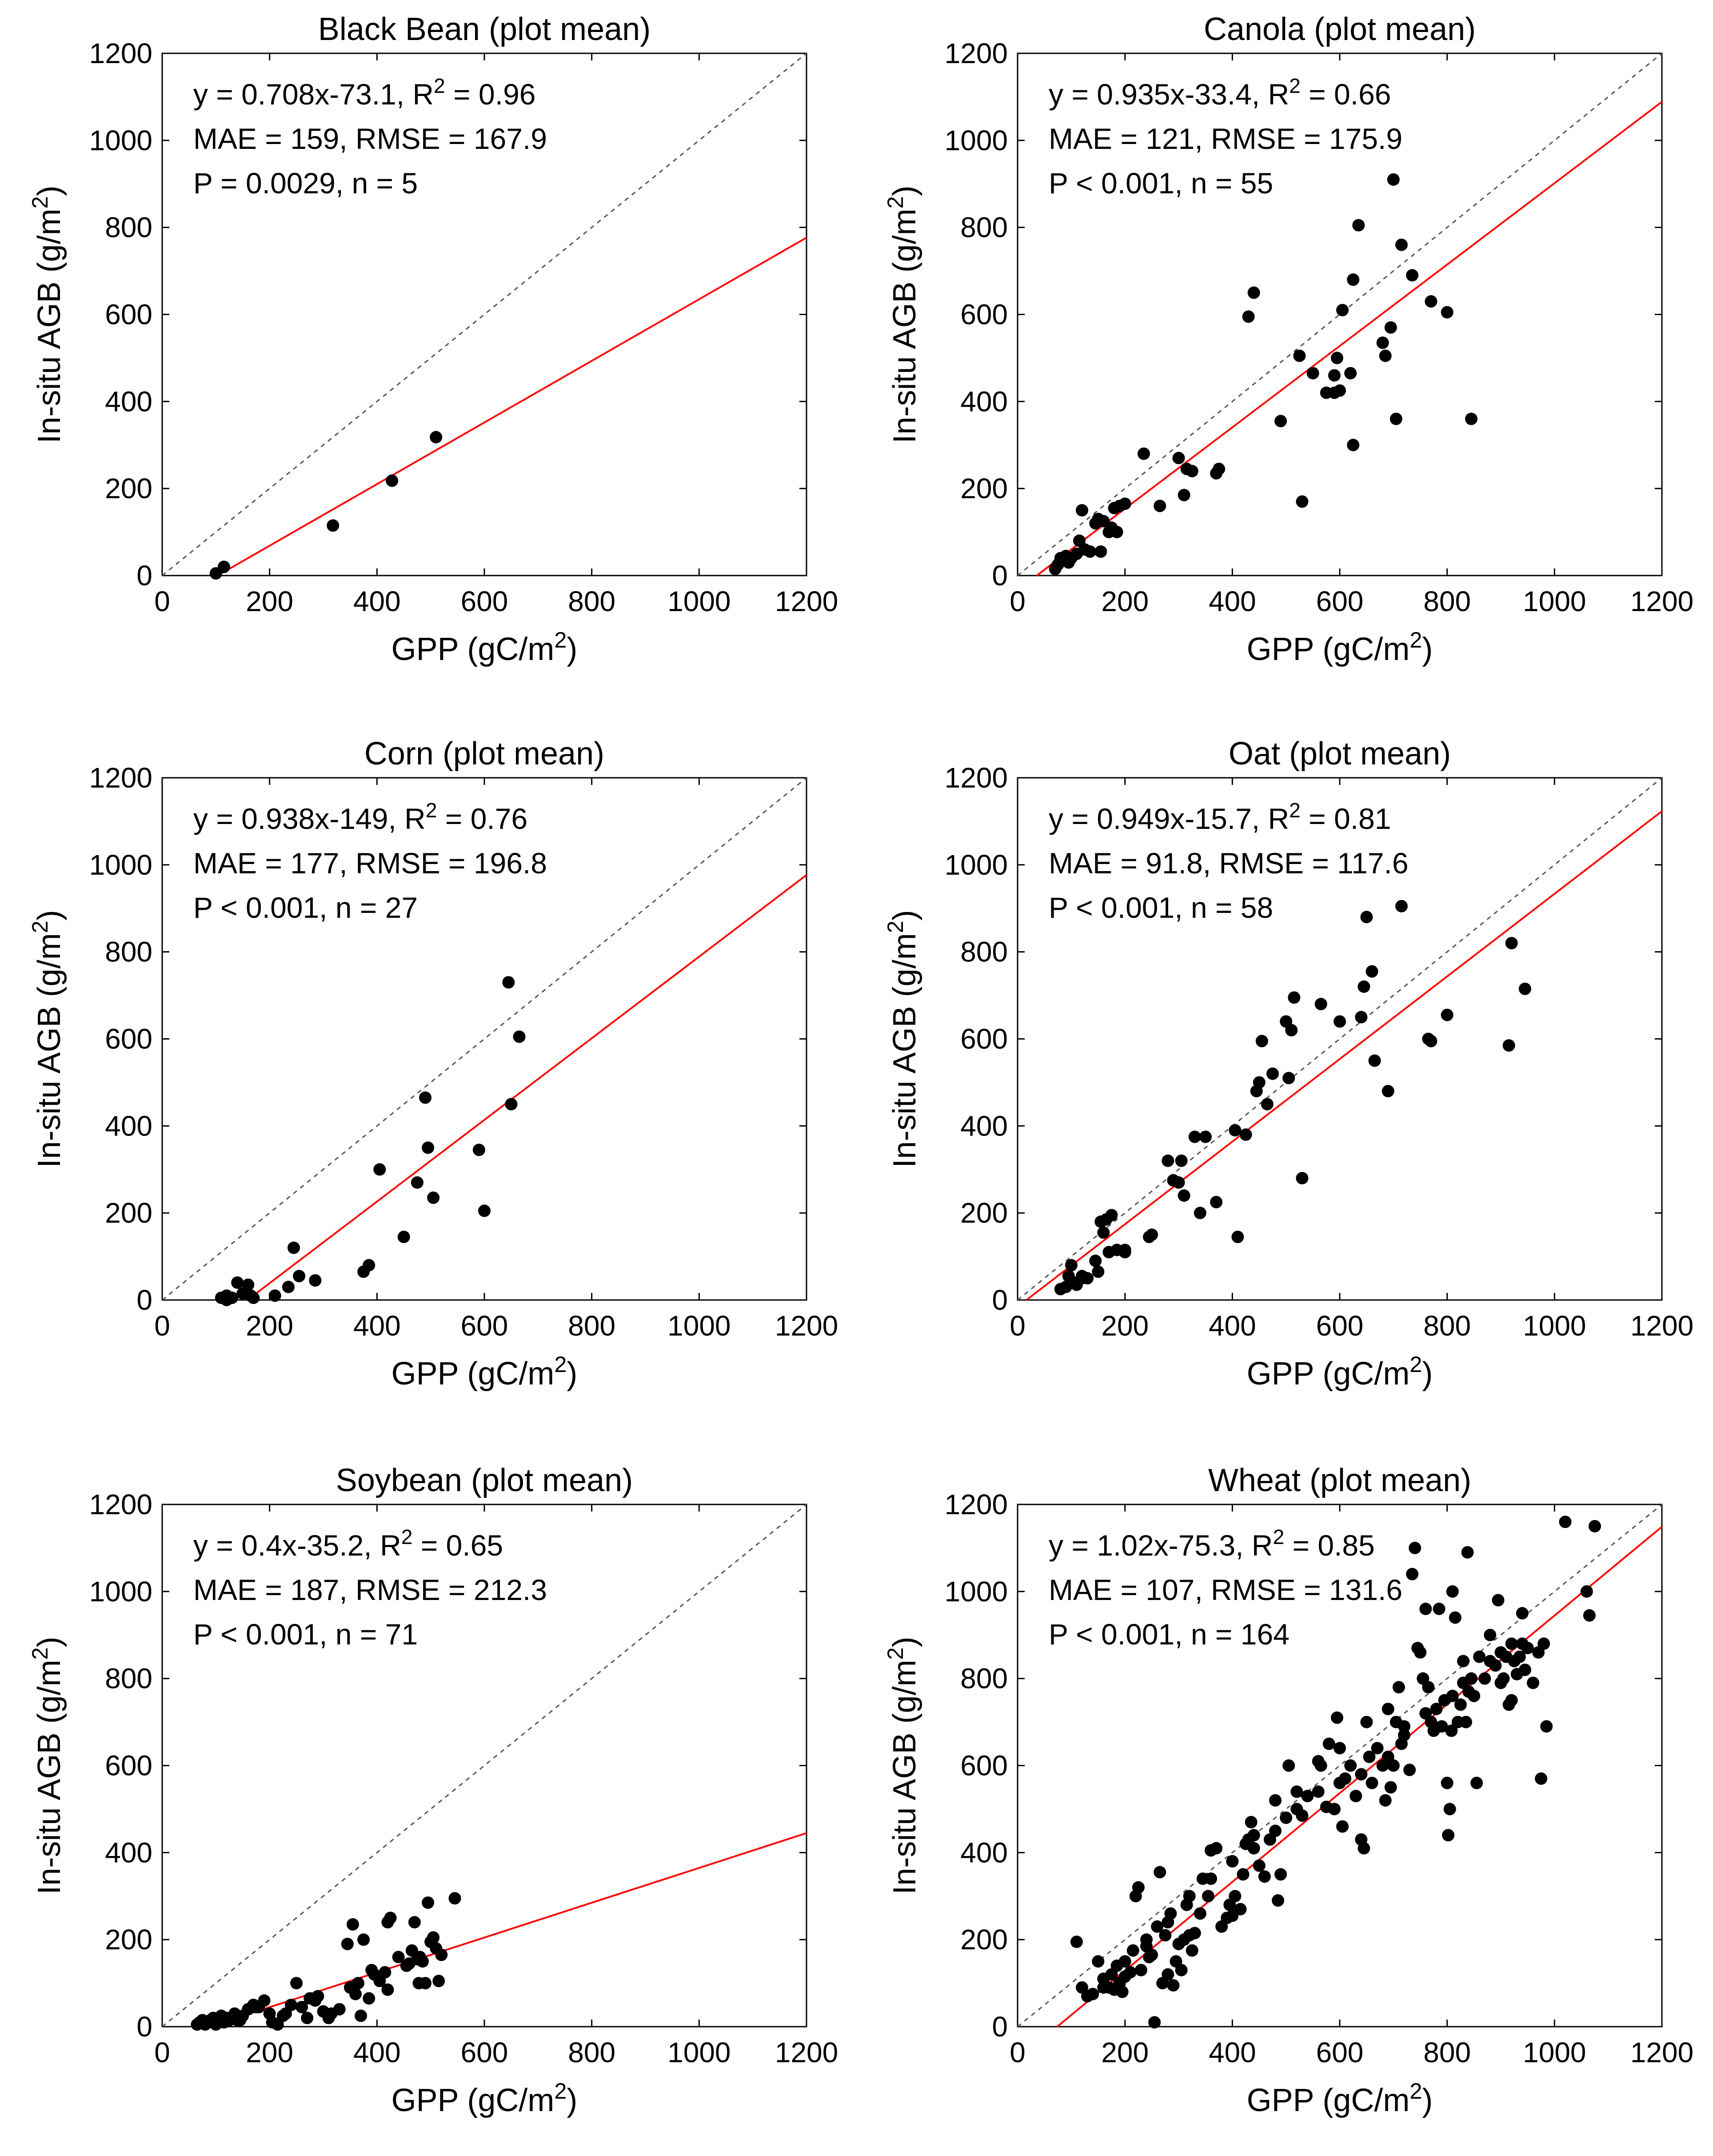  I want to click on y-tick-label: 800, so click(984, 228).